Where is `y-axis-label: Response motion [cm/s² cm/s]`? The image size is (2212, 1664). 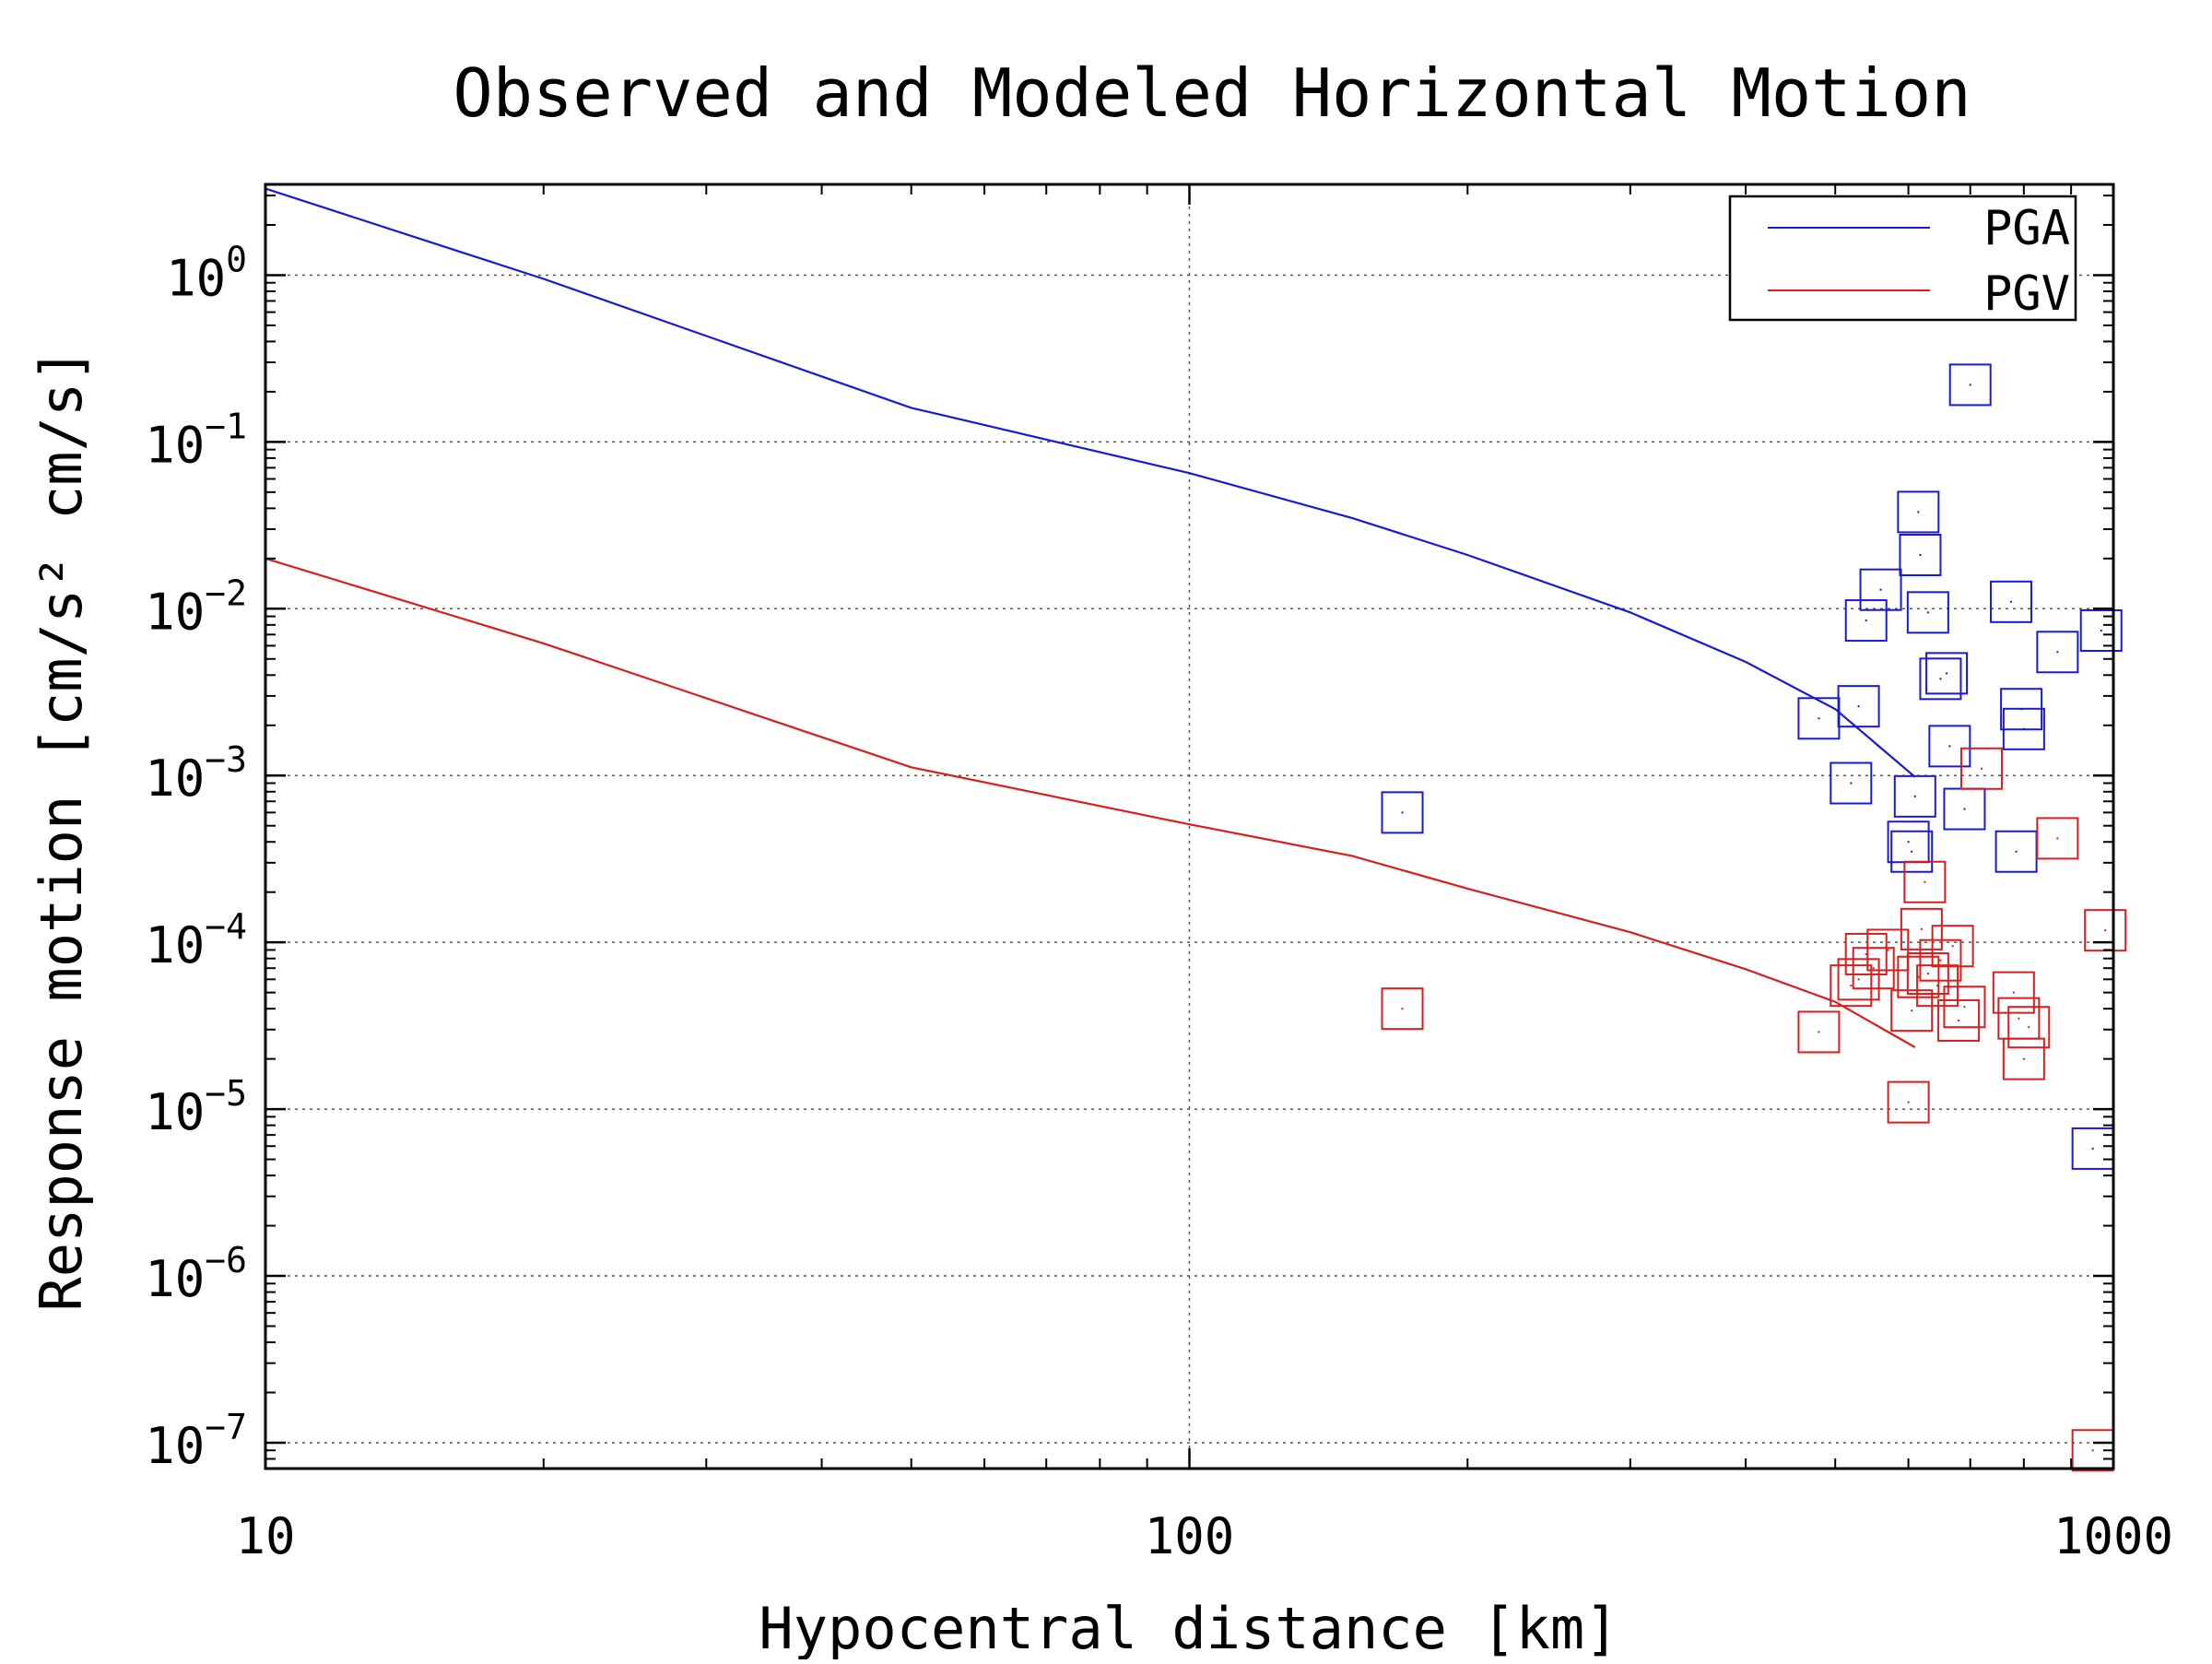
y-axis-label: Response motion [cm/s² cm/s] is located at coordinates (61, 829).